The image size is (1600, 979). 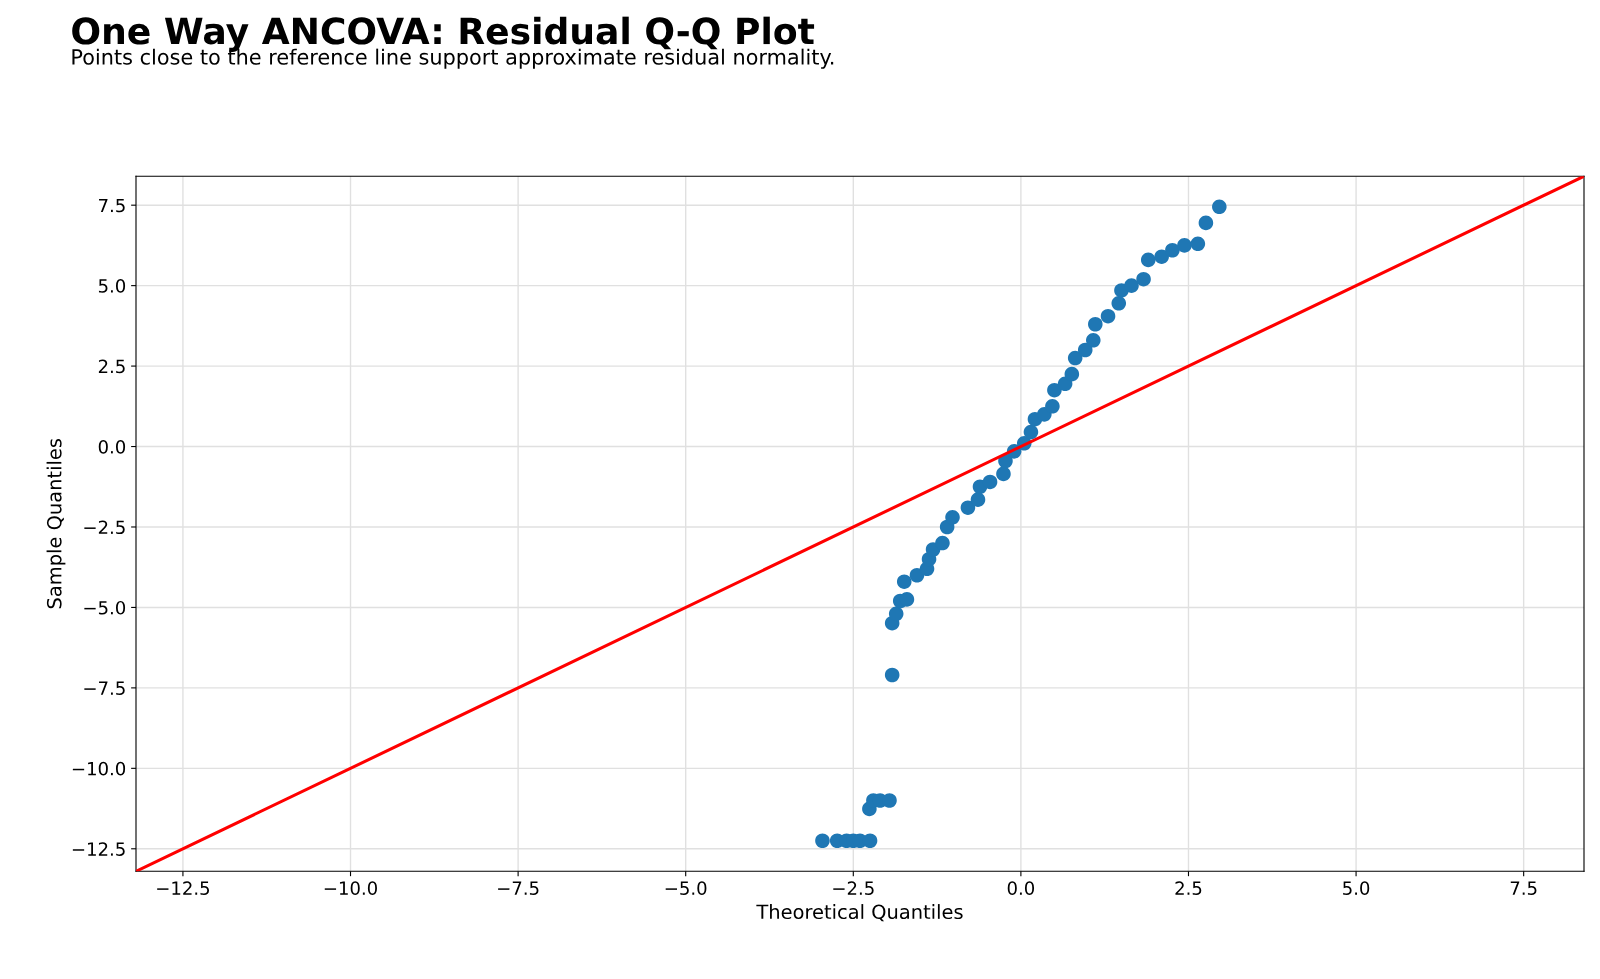 I want to click on y-tick-label: 7.5, so click(x=112, y=205).